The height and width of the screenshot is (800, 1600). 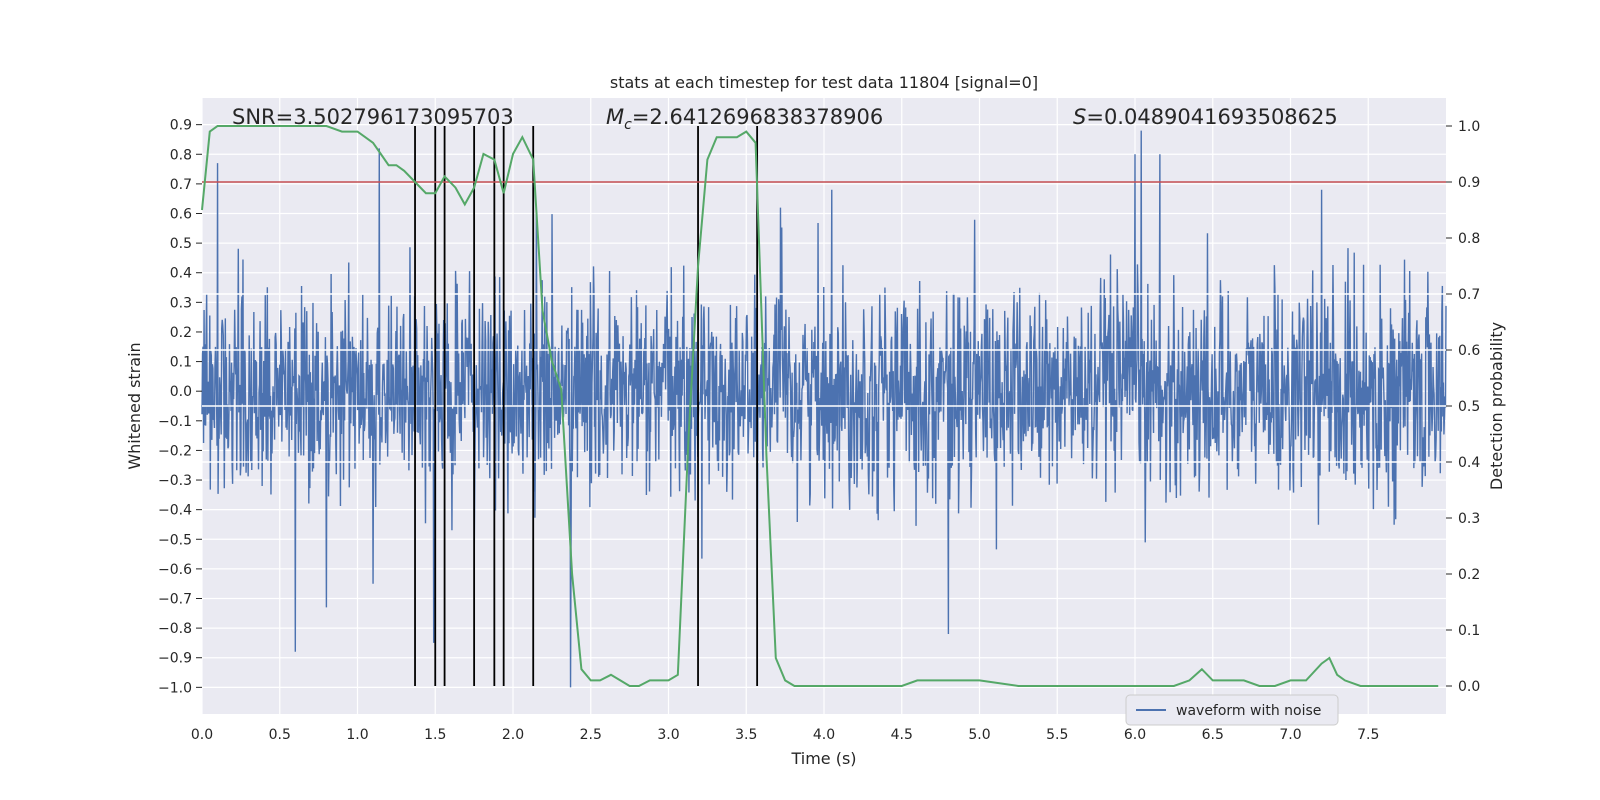 I want to click on chirp-mass-symbol: M, so click(x=615, y=117).